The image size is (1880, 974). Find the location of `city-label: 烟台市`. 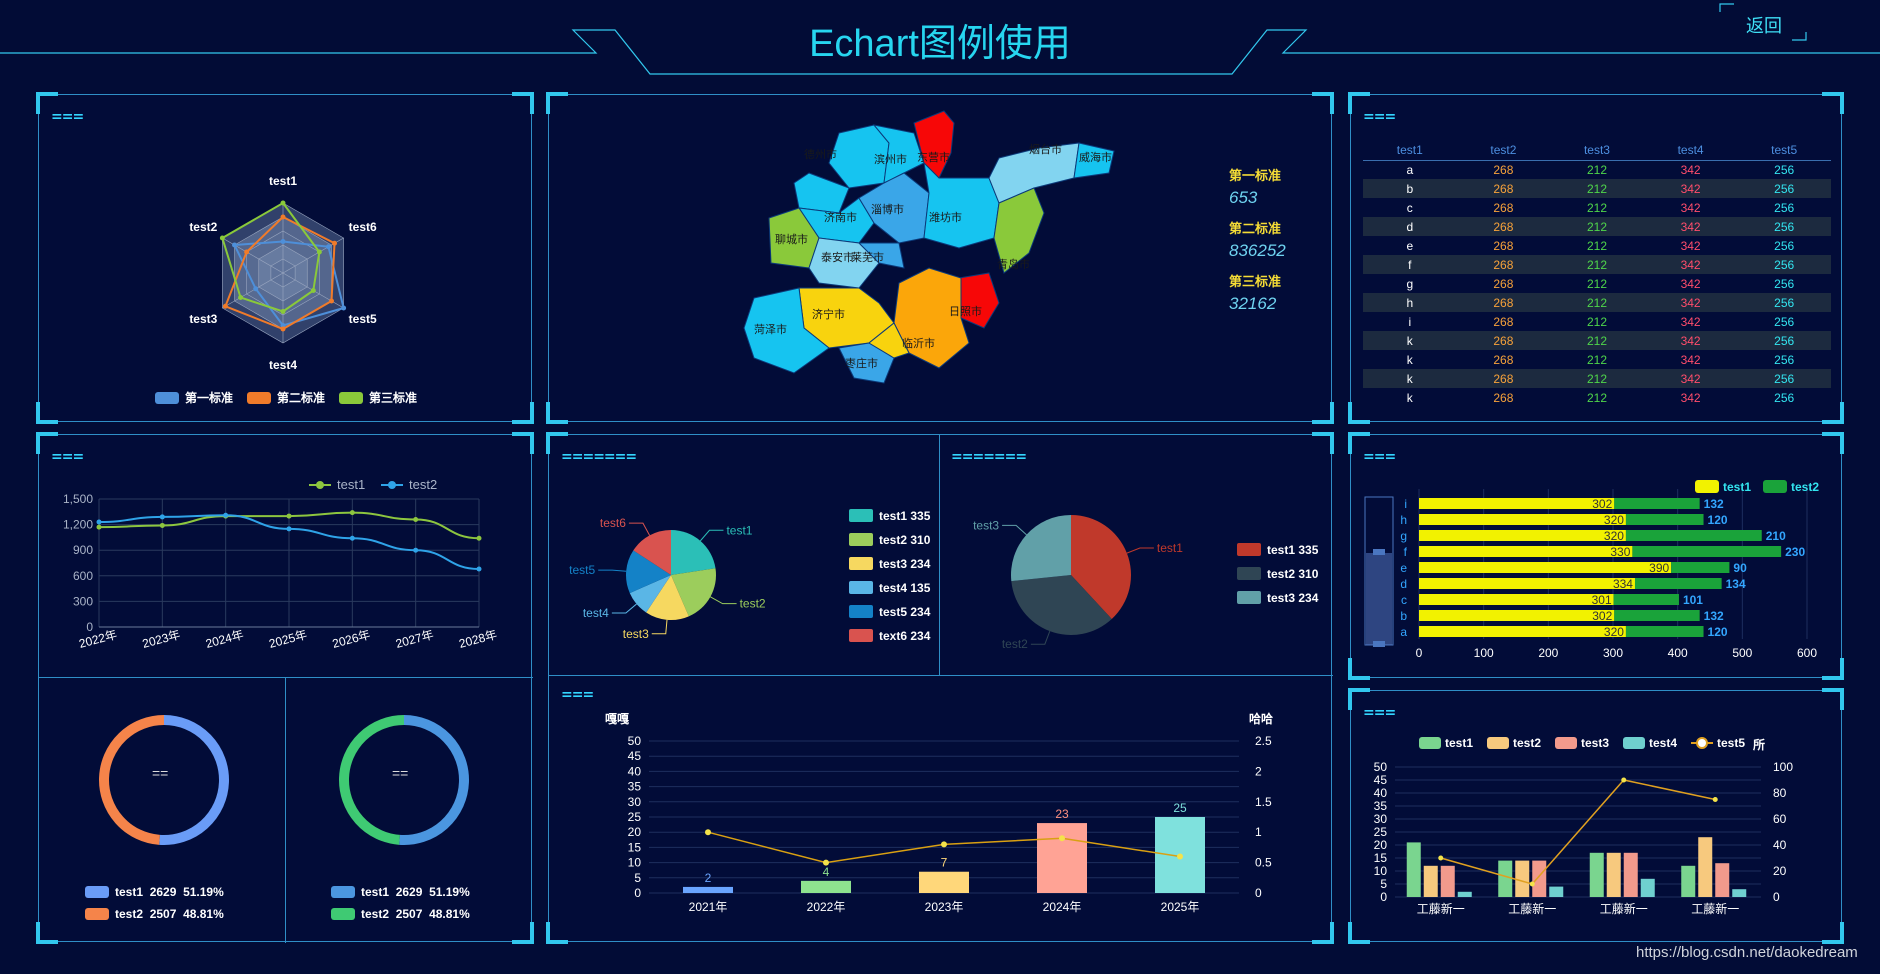

city-label: 烟台市 is located at coordinates (1045, 149).